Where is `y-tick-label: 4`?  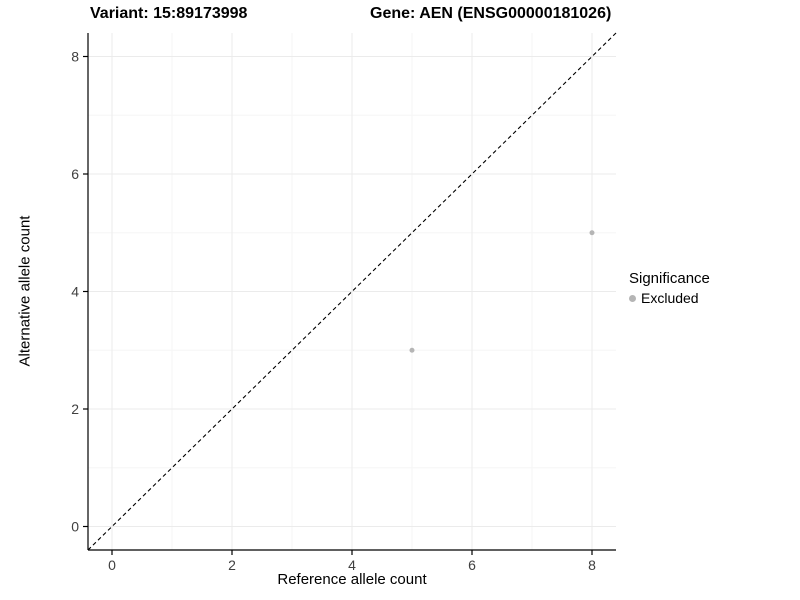 y-tick-label: 4 is located at coordinates (75, 292).